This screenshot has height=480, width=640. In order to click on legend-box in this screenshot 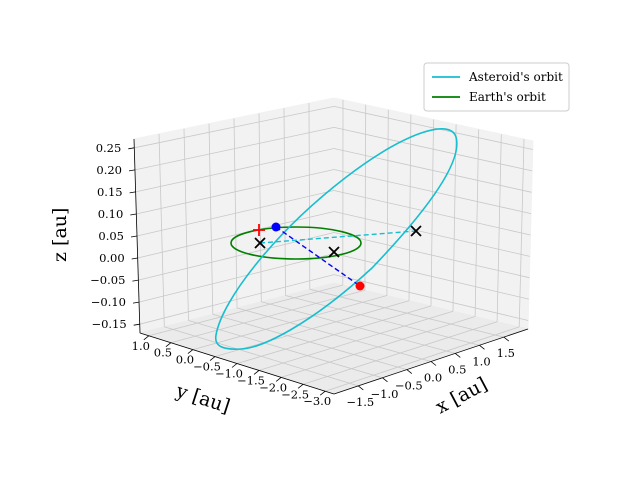, I will do `click(496, 87)`.